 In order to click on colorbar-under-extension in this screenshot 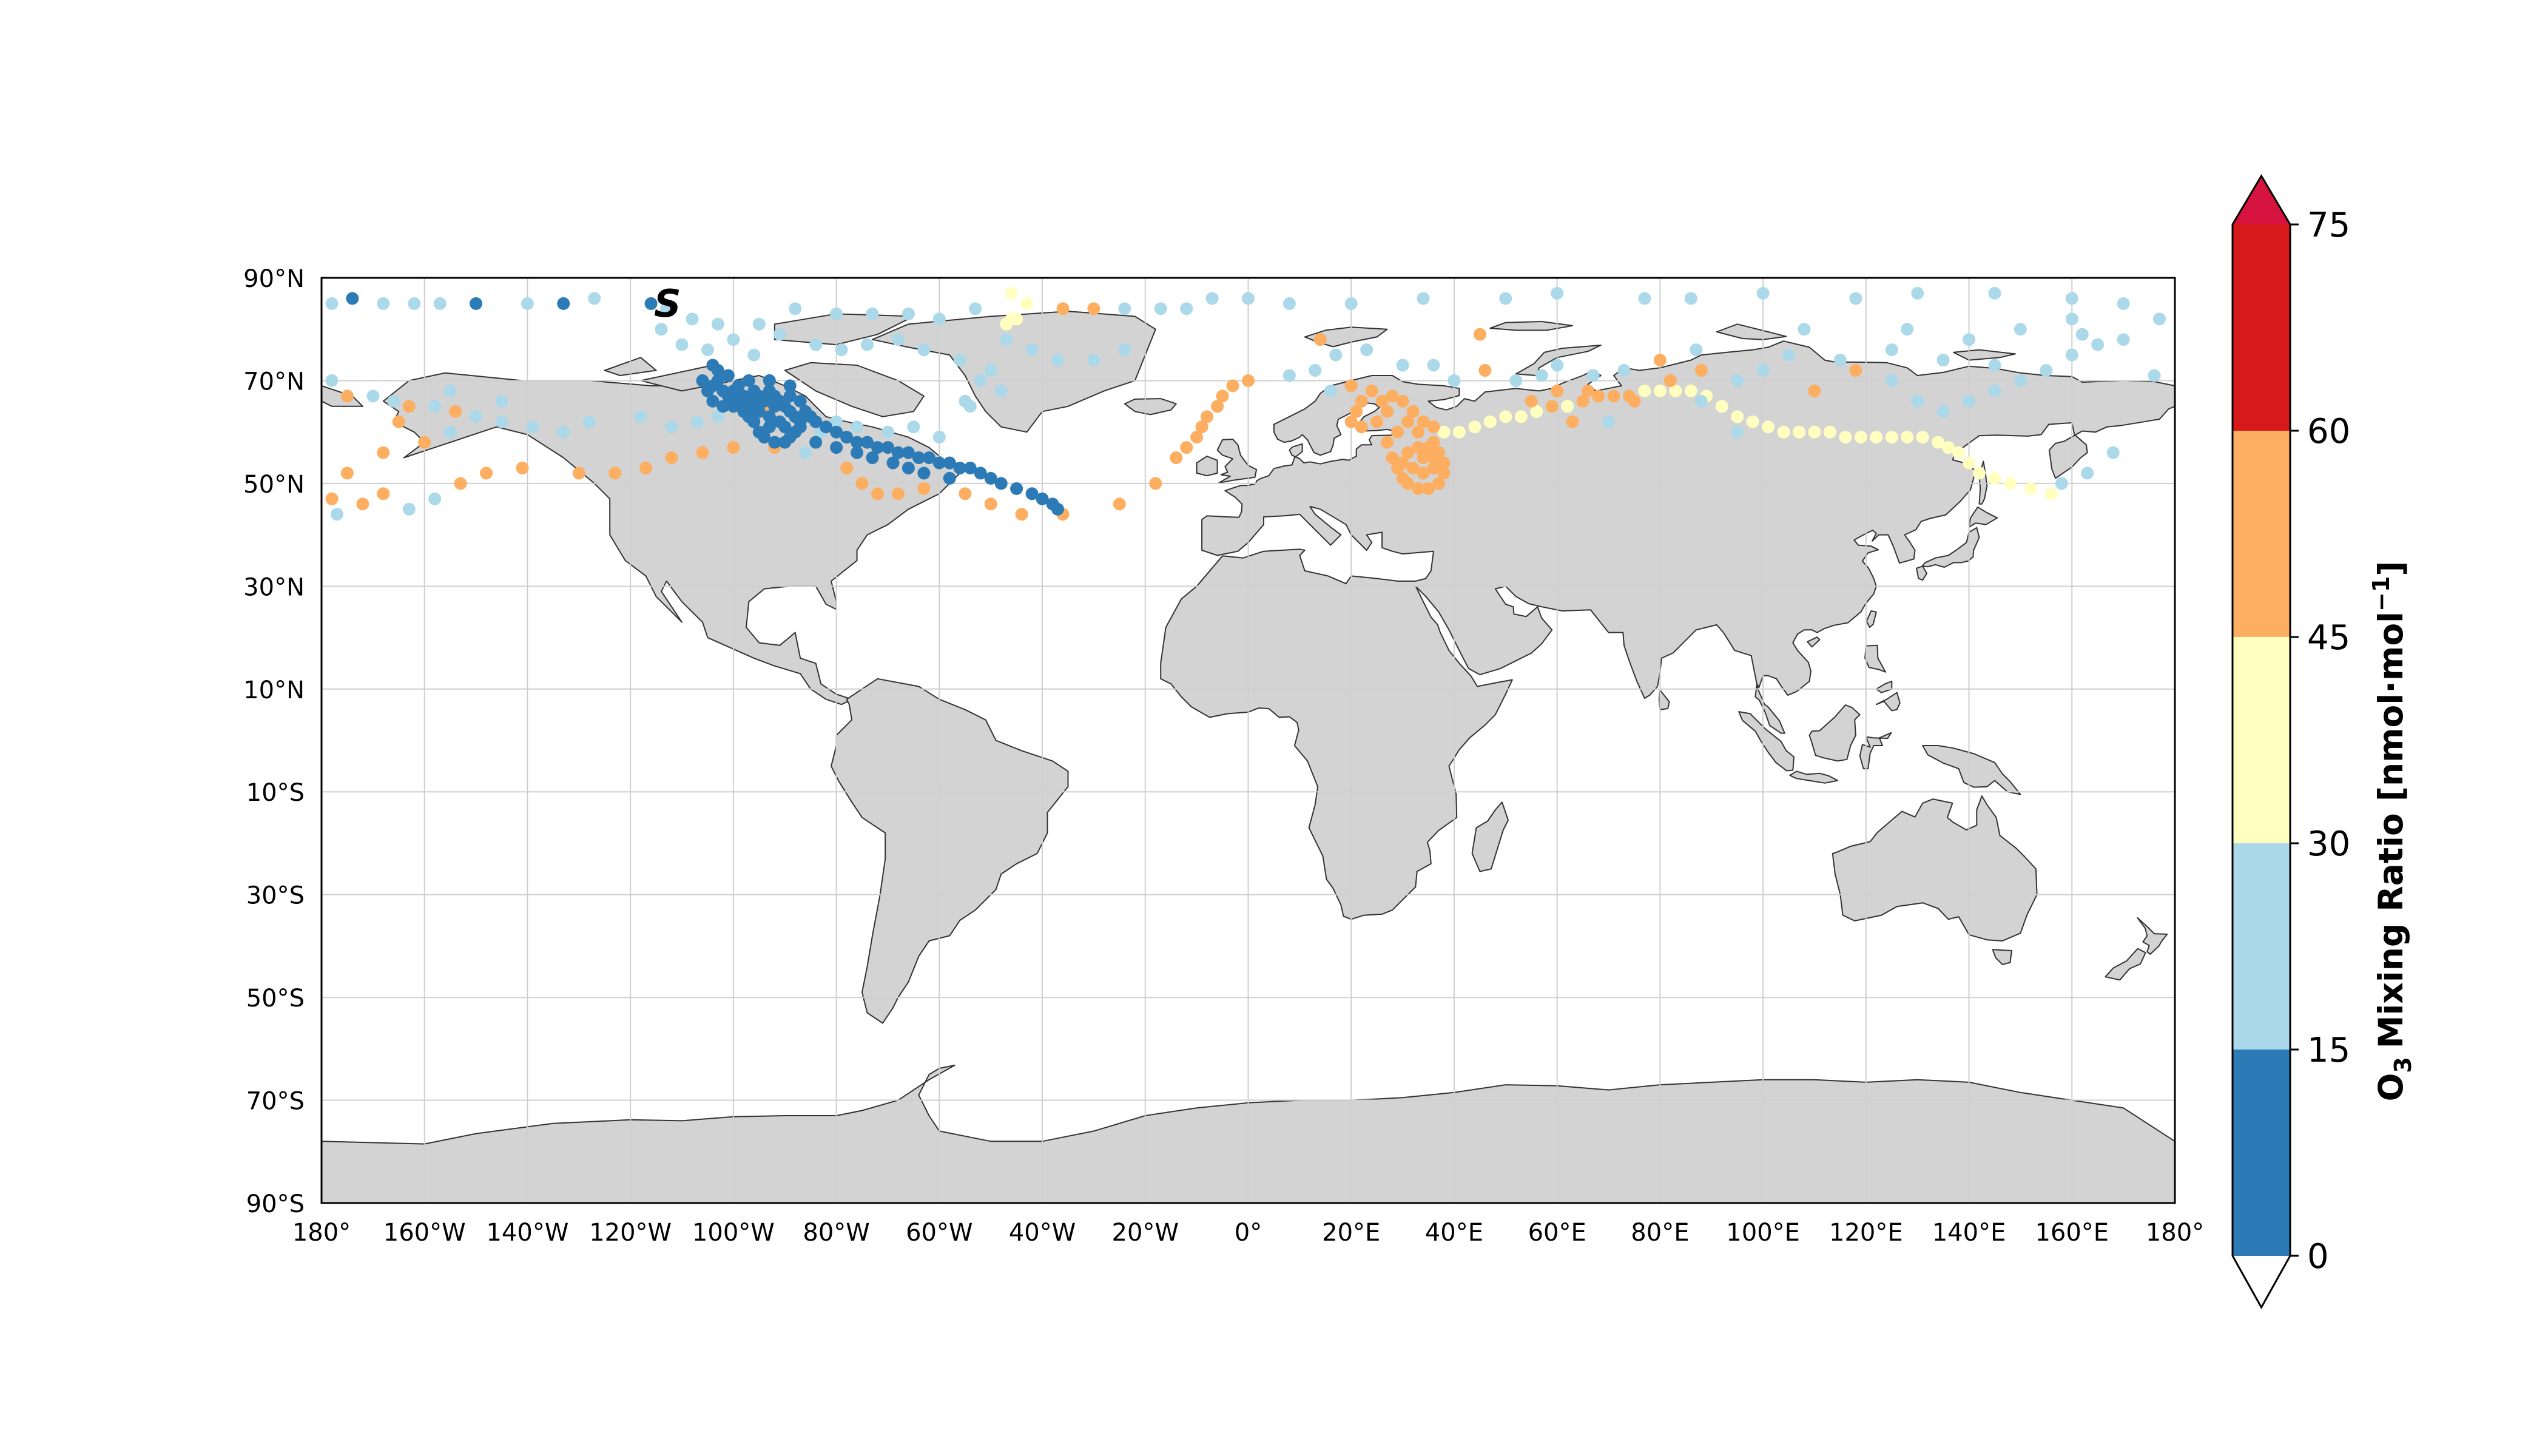, I will do `click(2261, 1281)`.